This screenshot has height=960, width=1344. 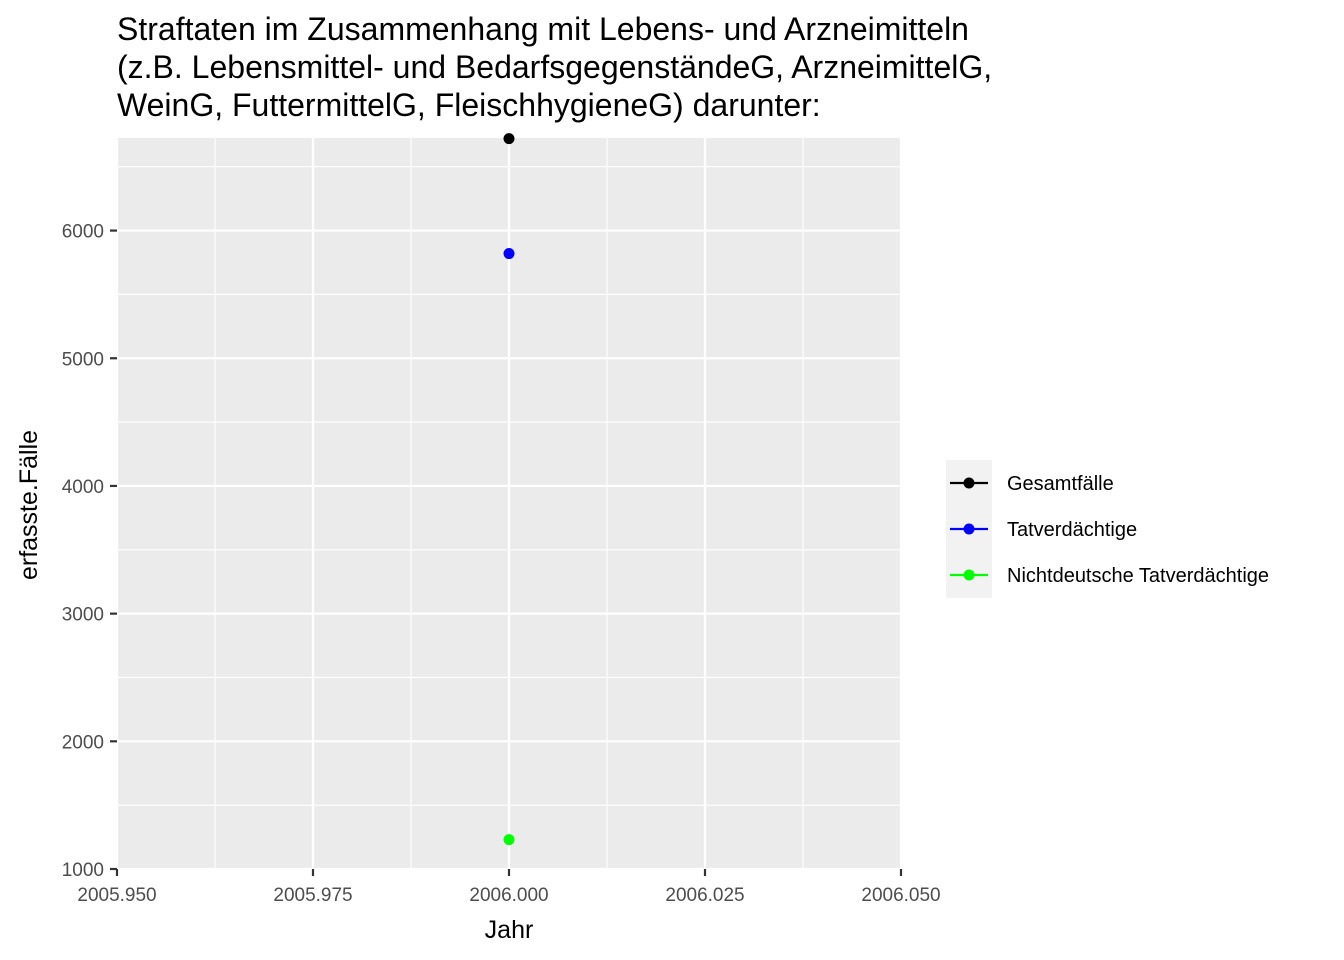 What do you see at coordinates (83, 487) in the screenshot?
I see `y-tick-label: 4000` at bounding box center [83, 487].